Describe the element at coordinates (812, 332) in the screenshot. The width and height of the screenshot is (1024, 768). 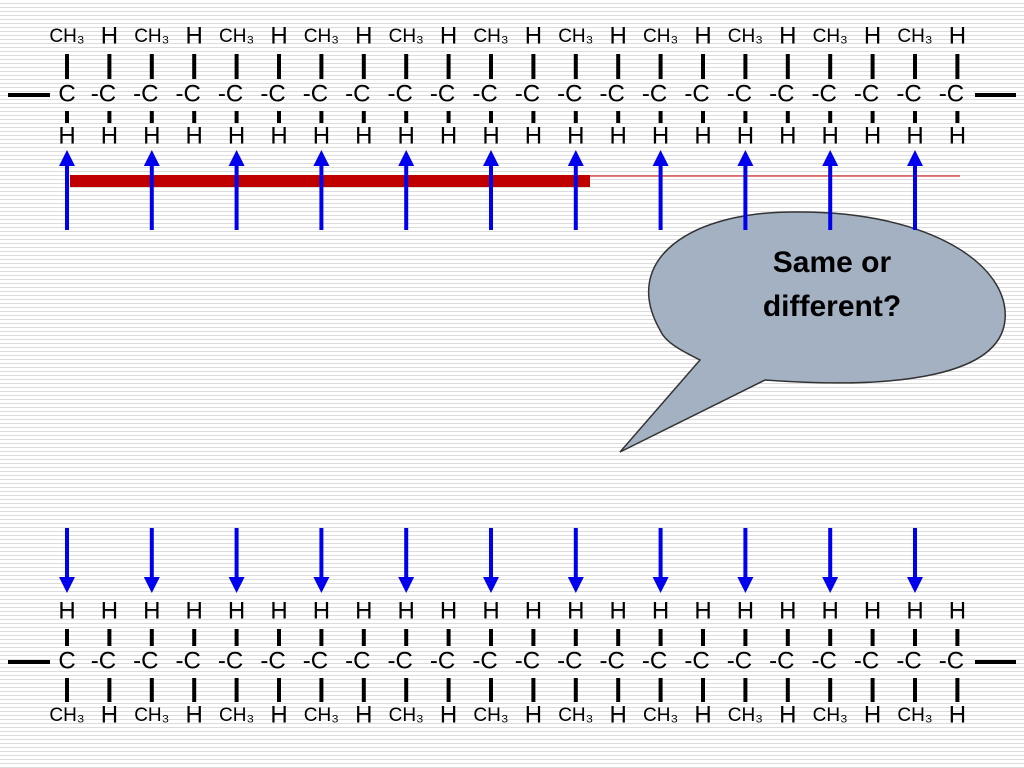
I see `speech-bubble` at that location.